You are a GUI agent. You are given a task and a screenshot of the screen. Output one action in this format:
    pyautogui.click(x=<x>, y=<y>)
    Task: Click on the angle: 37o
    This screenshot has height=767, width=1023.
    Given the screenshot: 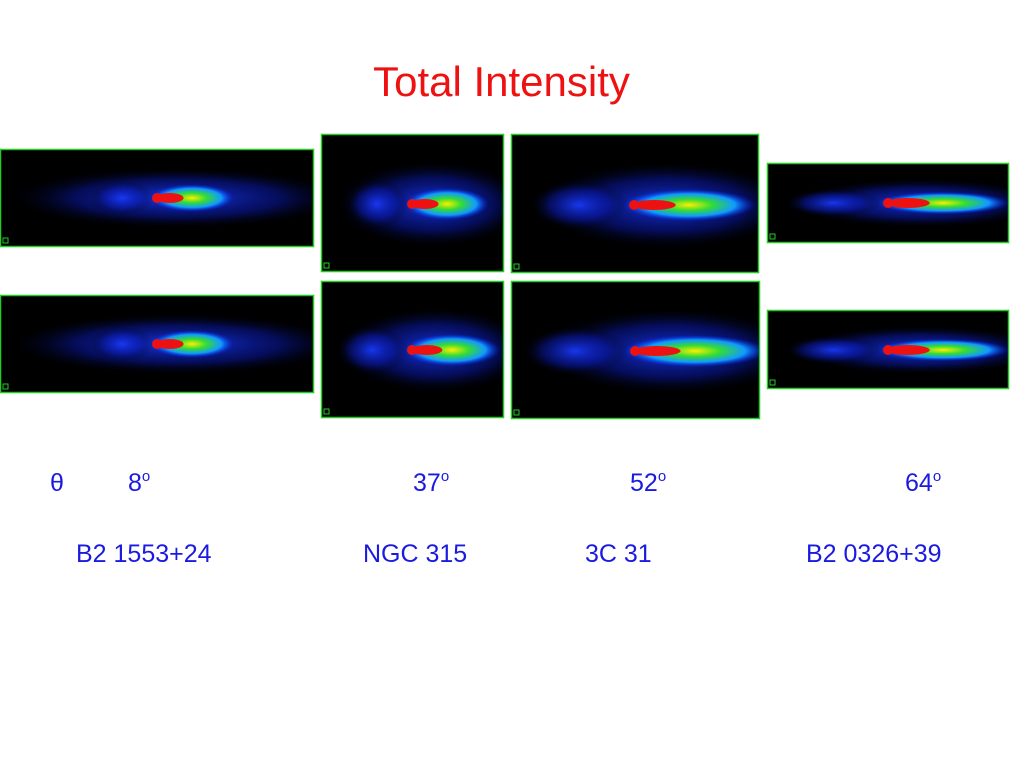 What is the action you would take?
    pyautogui.click(x=431, y=482)
    